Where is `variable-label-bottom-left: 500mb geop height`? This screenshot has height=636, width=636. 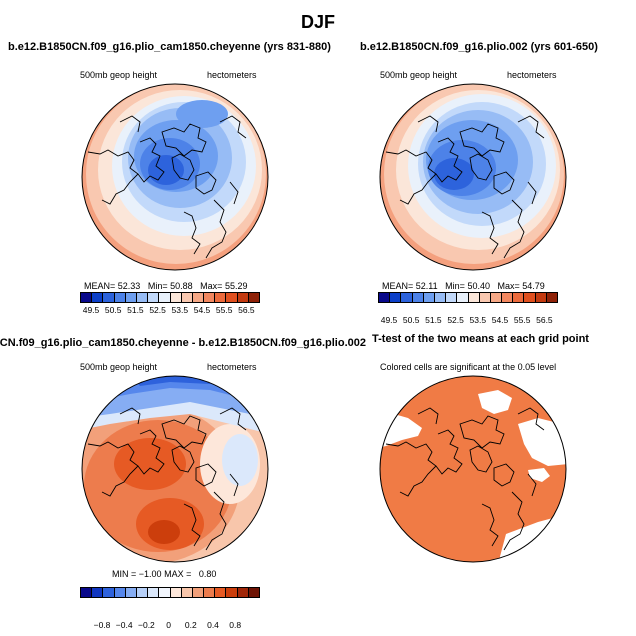
variable-label-bottom-left: 500mb geop height is located at coordinates (119, 367).